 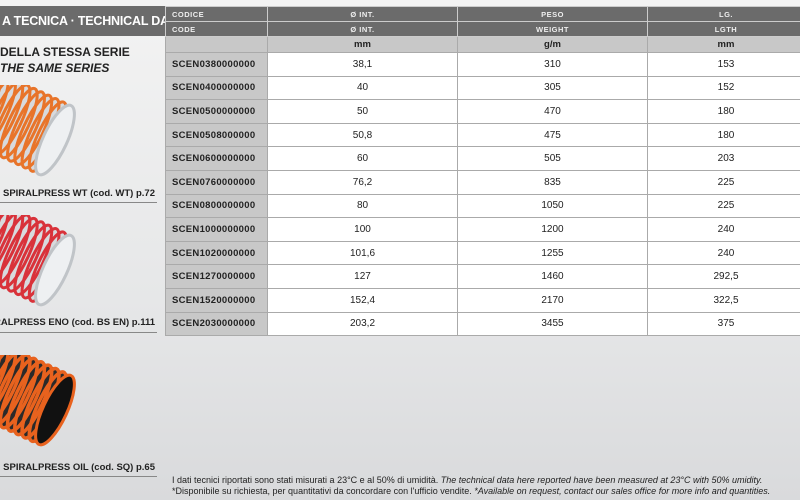 I want to click on value-cell: 305, so click(x=552, y=88).